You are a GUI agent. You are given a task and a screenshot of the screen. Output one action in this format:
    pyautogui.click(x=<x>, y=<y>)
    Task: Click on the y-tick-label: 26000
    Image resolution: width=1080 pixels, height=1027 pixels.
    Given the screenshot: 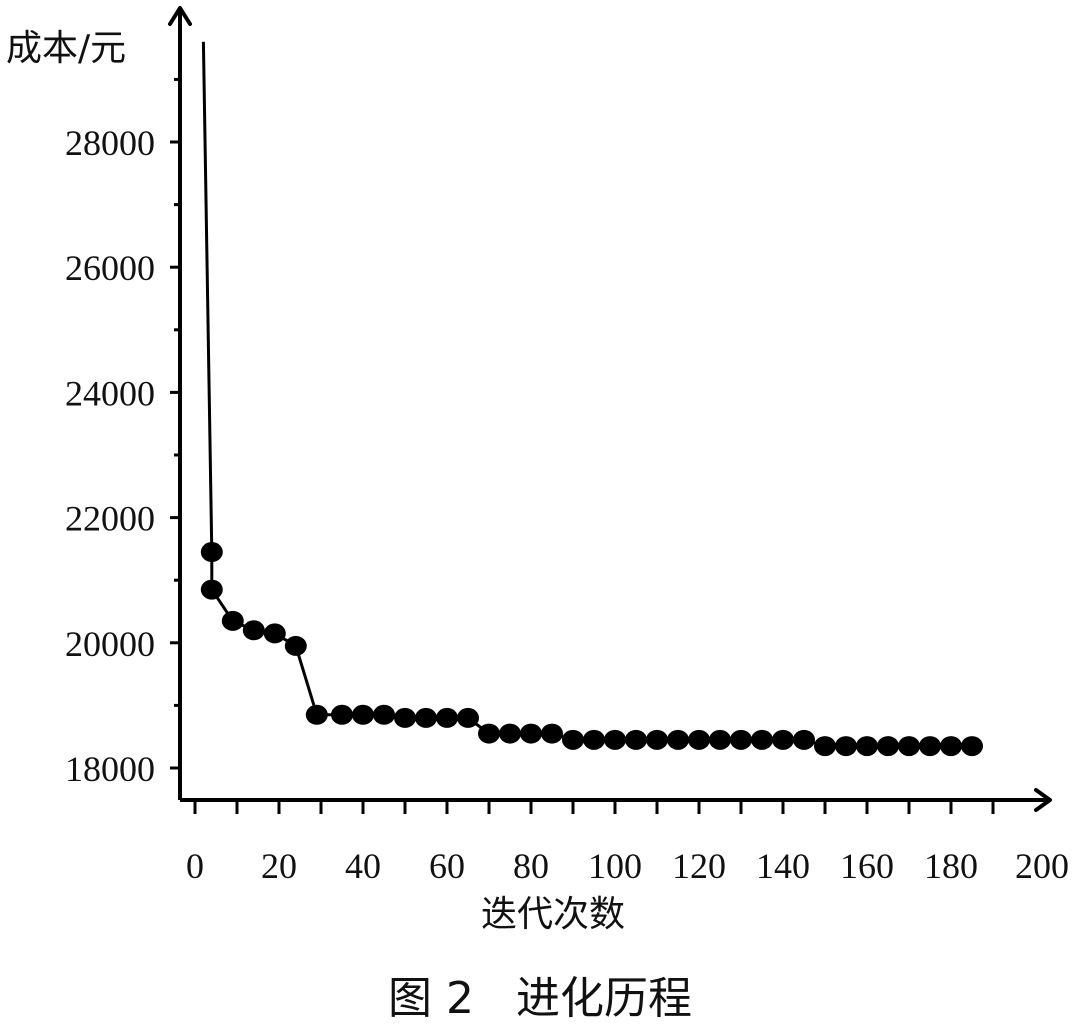 What is the action you would take?
    pyautogui.click(x=110, y=268)
    